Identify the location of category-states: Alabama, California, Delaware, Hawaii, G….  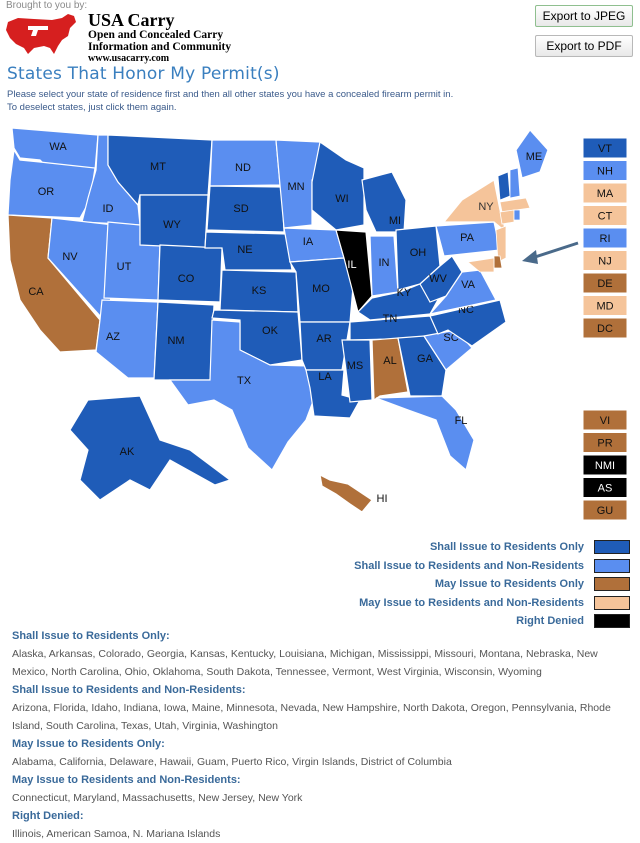
(232, 762).